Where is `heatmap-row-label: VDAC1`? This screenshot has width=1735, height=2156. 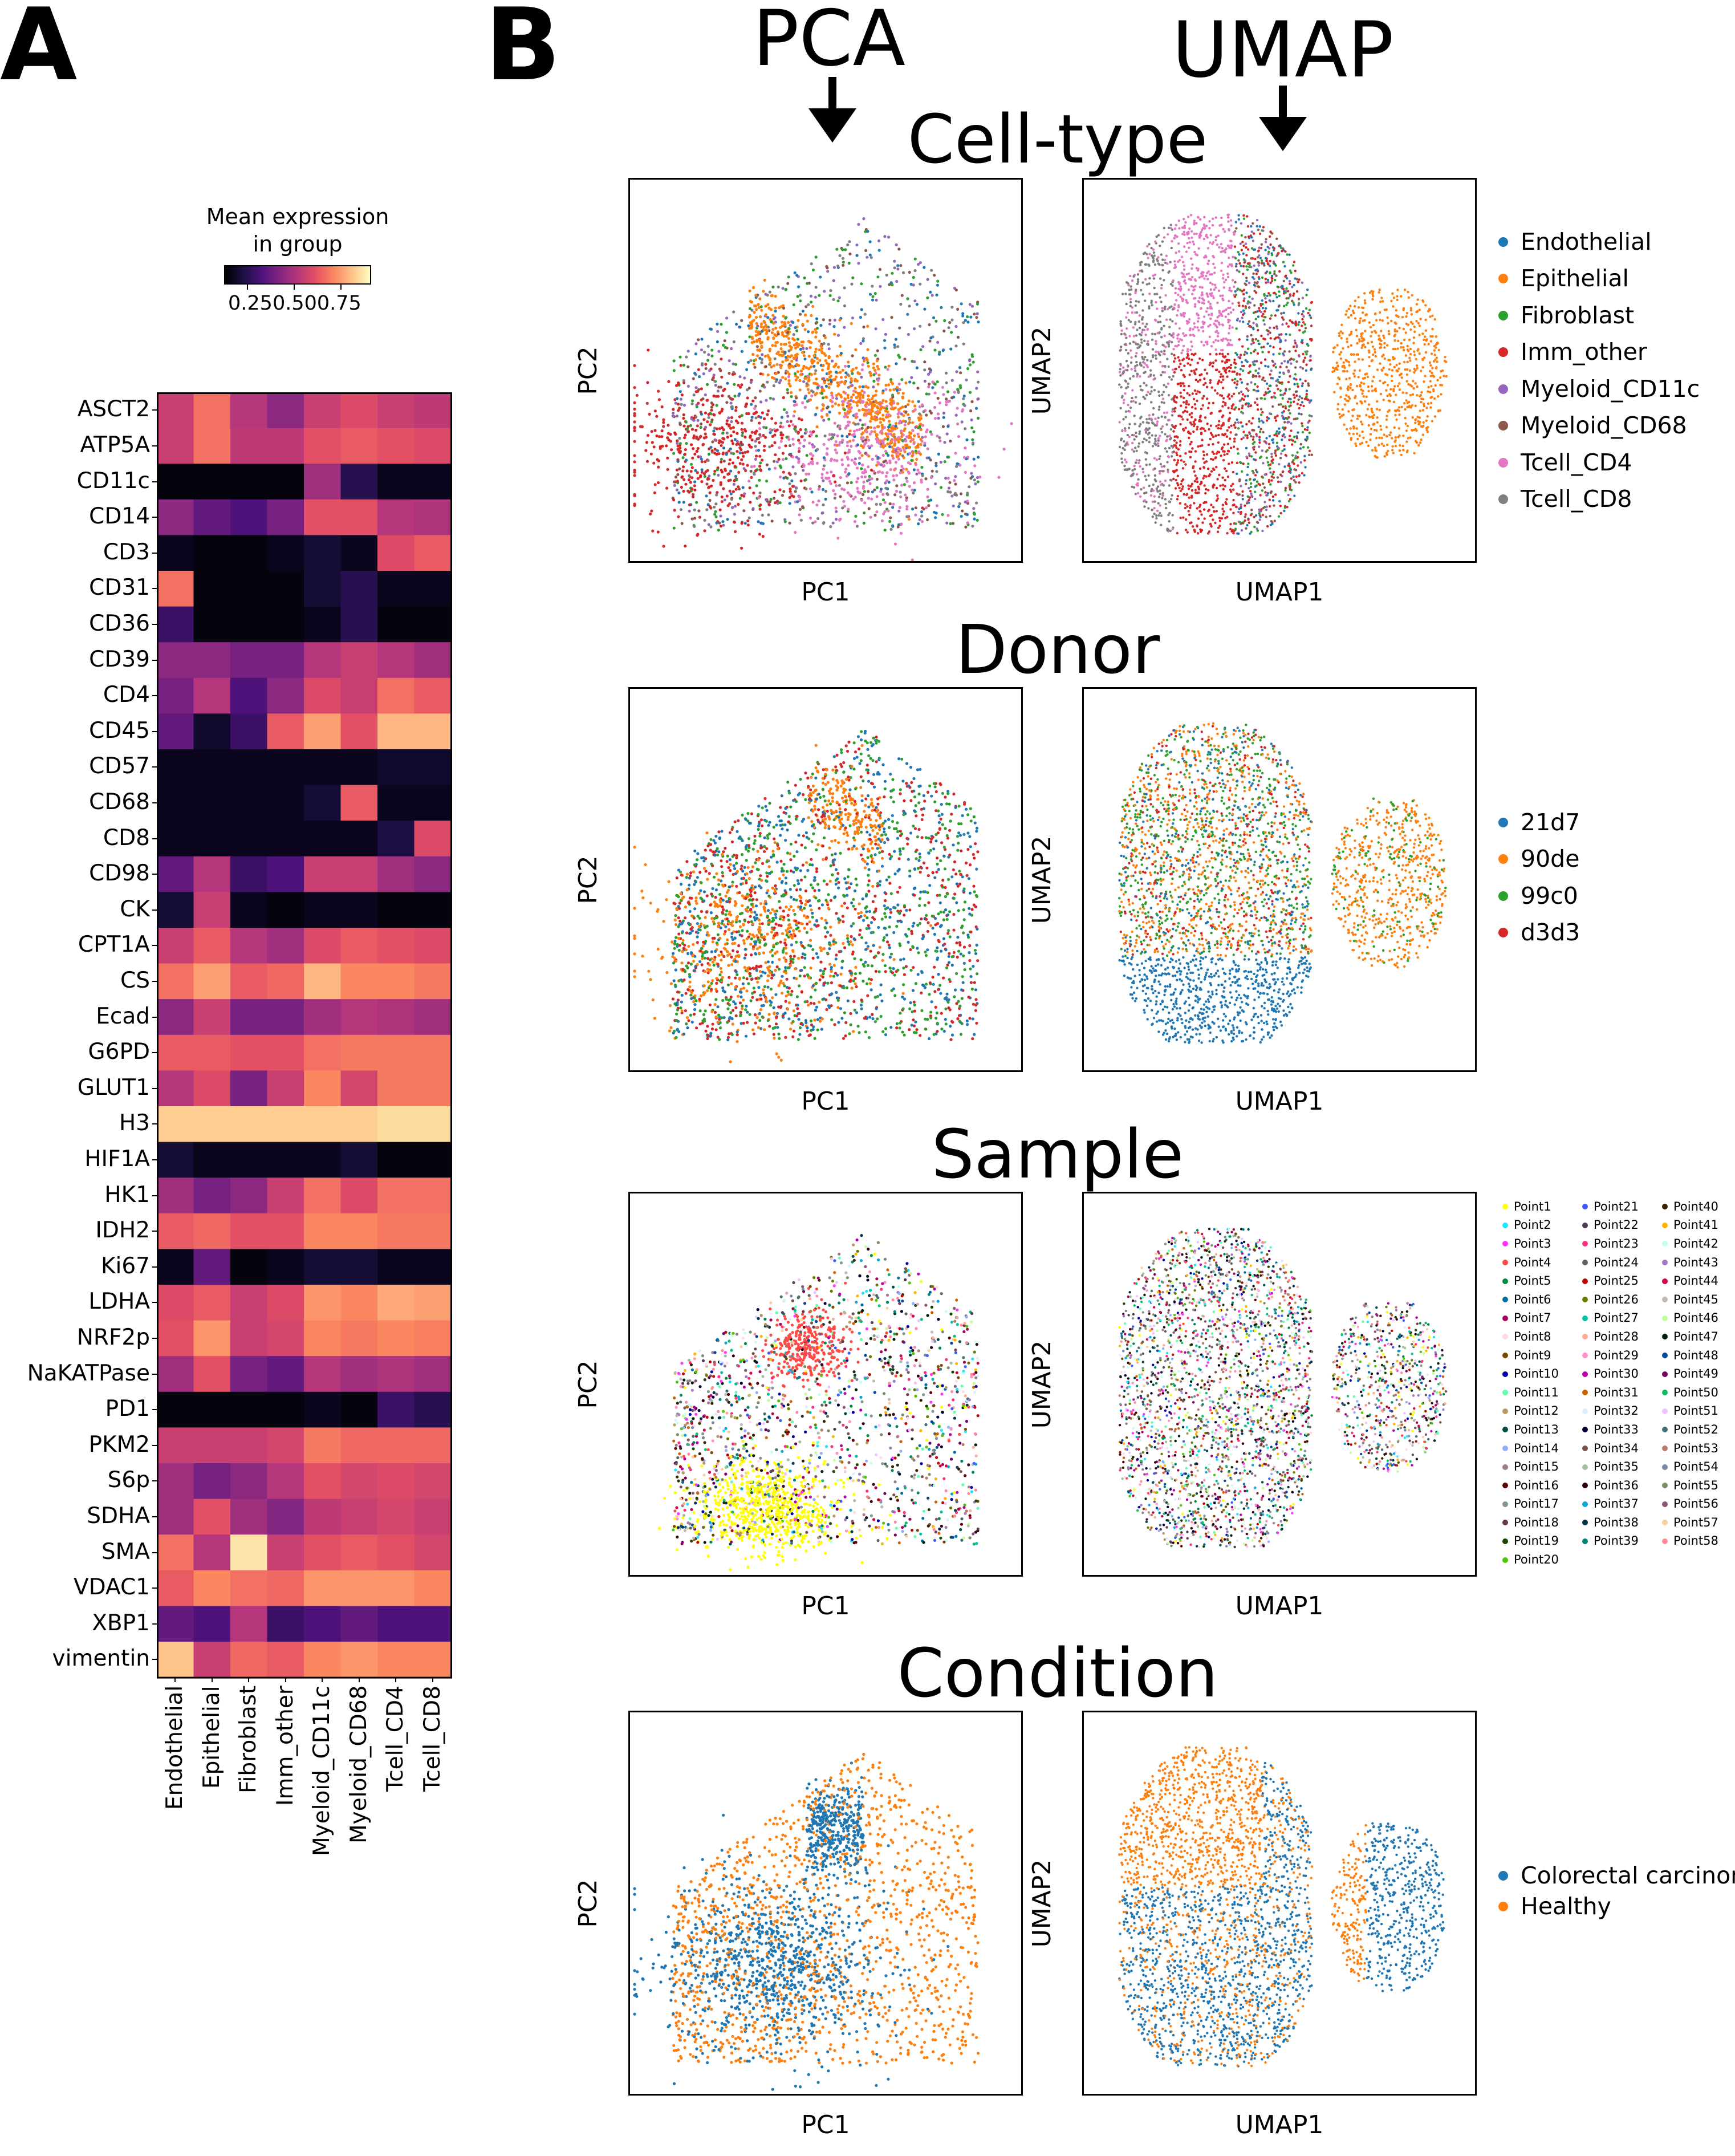
heatmap-row-label: VDAC1 is located at coordinates (76, 1587).